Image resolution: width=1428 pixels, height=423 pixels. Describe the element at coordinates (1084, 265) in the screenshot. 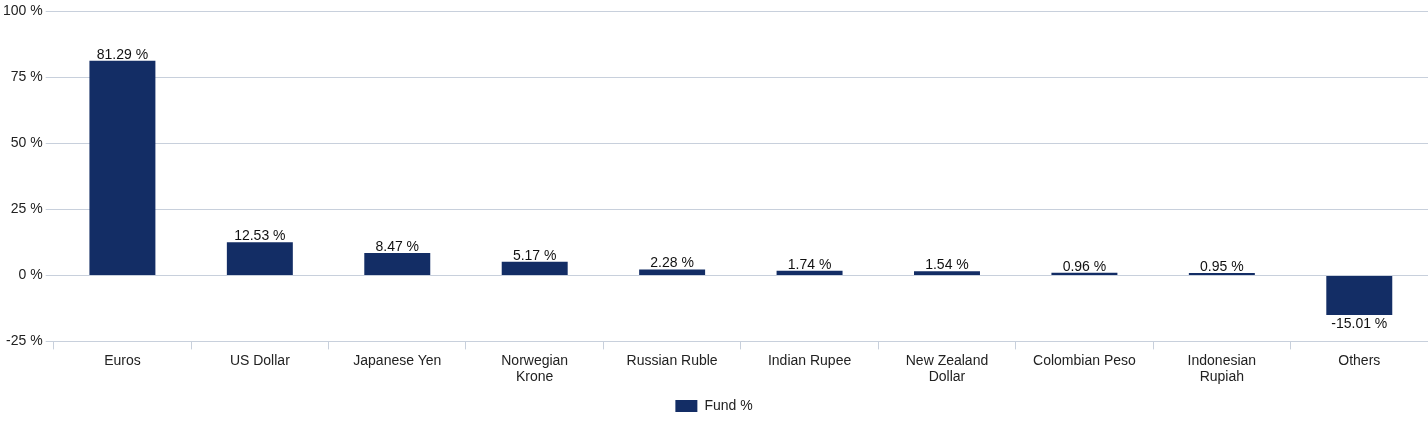

I see `data-label: 0.96 %` at that location.